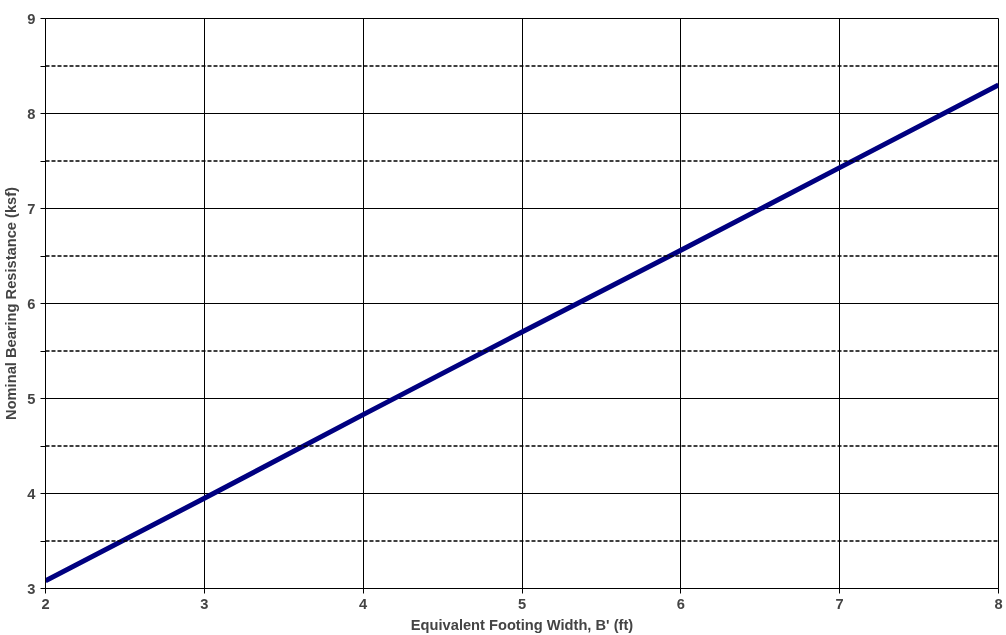 This screenshot has width=1006, height=635. I want to click on x-axis-title: Equivalent Footing Width, B' (ft), so click(522, 624).